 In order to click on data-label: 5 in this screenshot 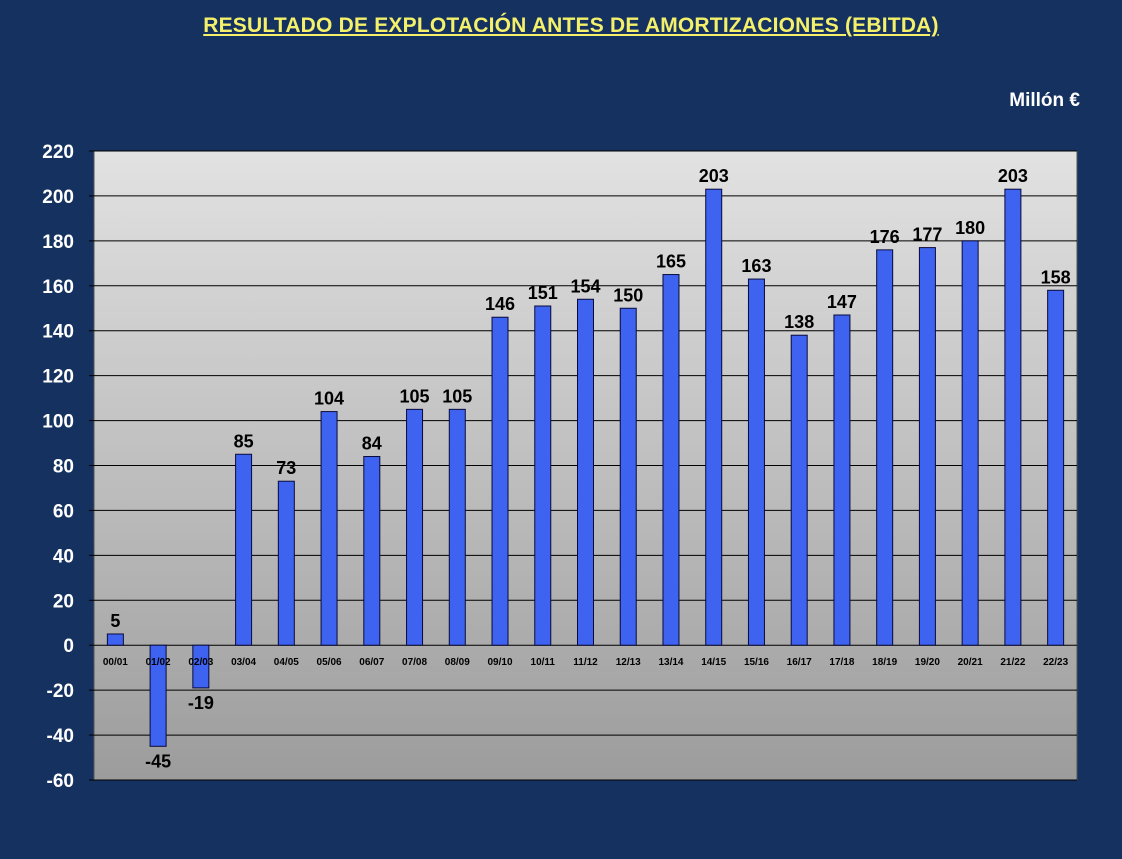, I will do `click(115, 621)`.